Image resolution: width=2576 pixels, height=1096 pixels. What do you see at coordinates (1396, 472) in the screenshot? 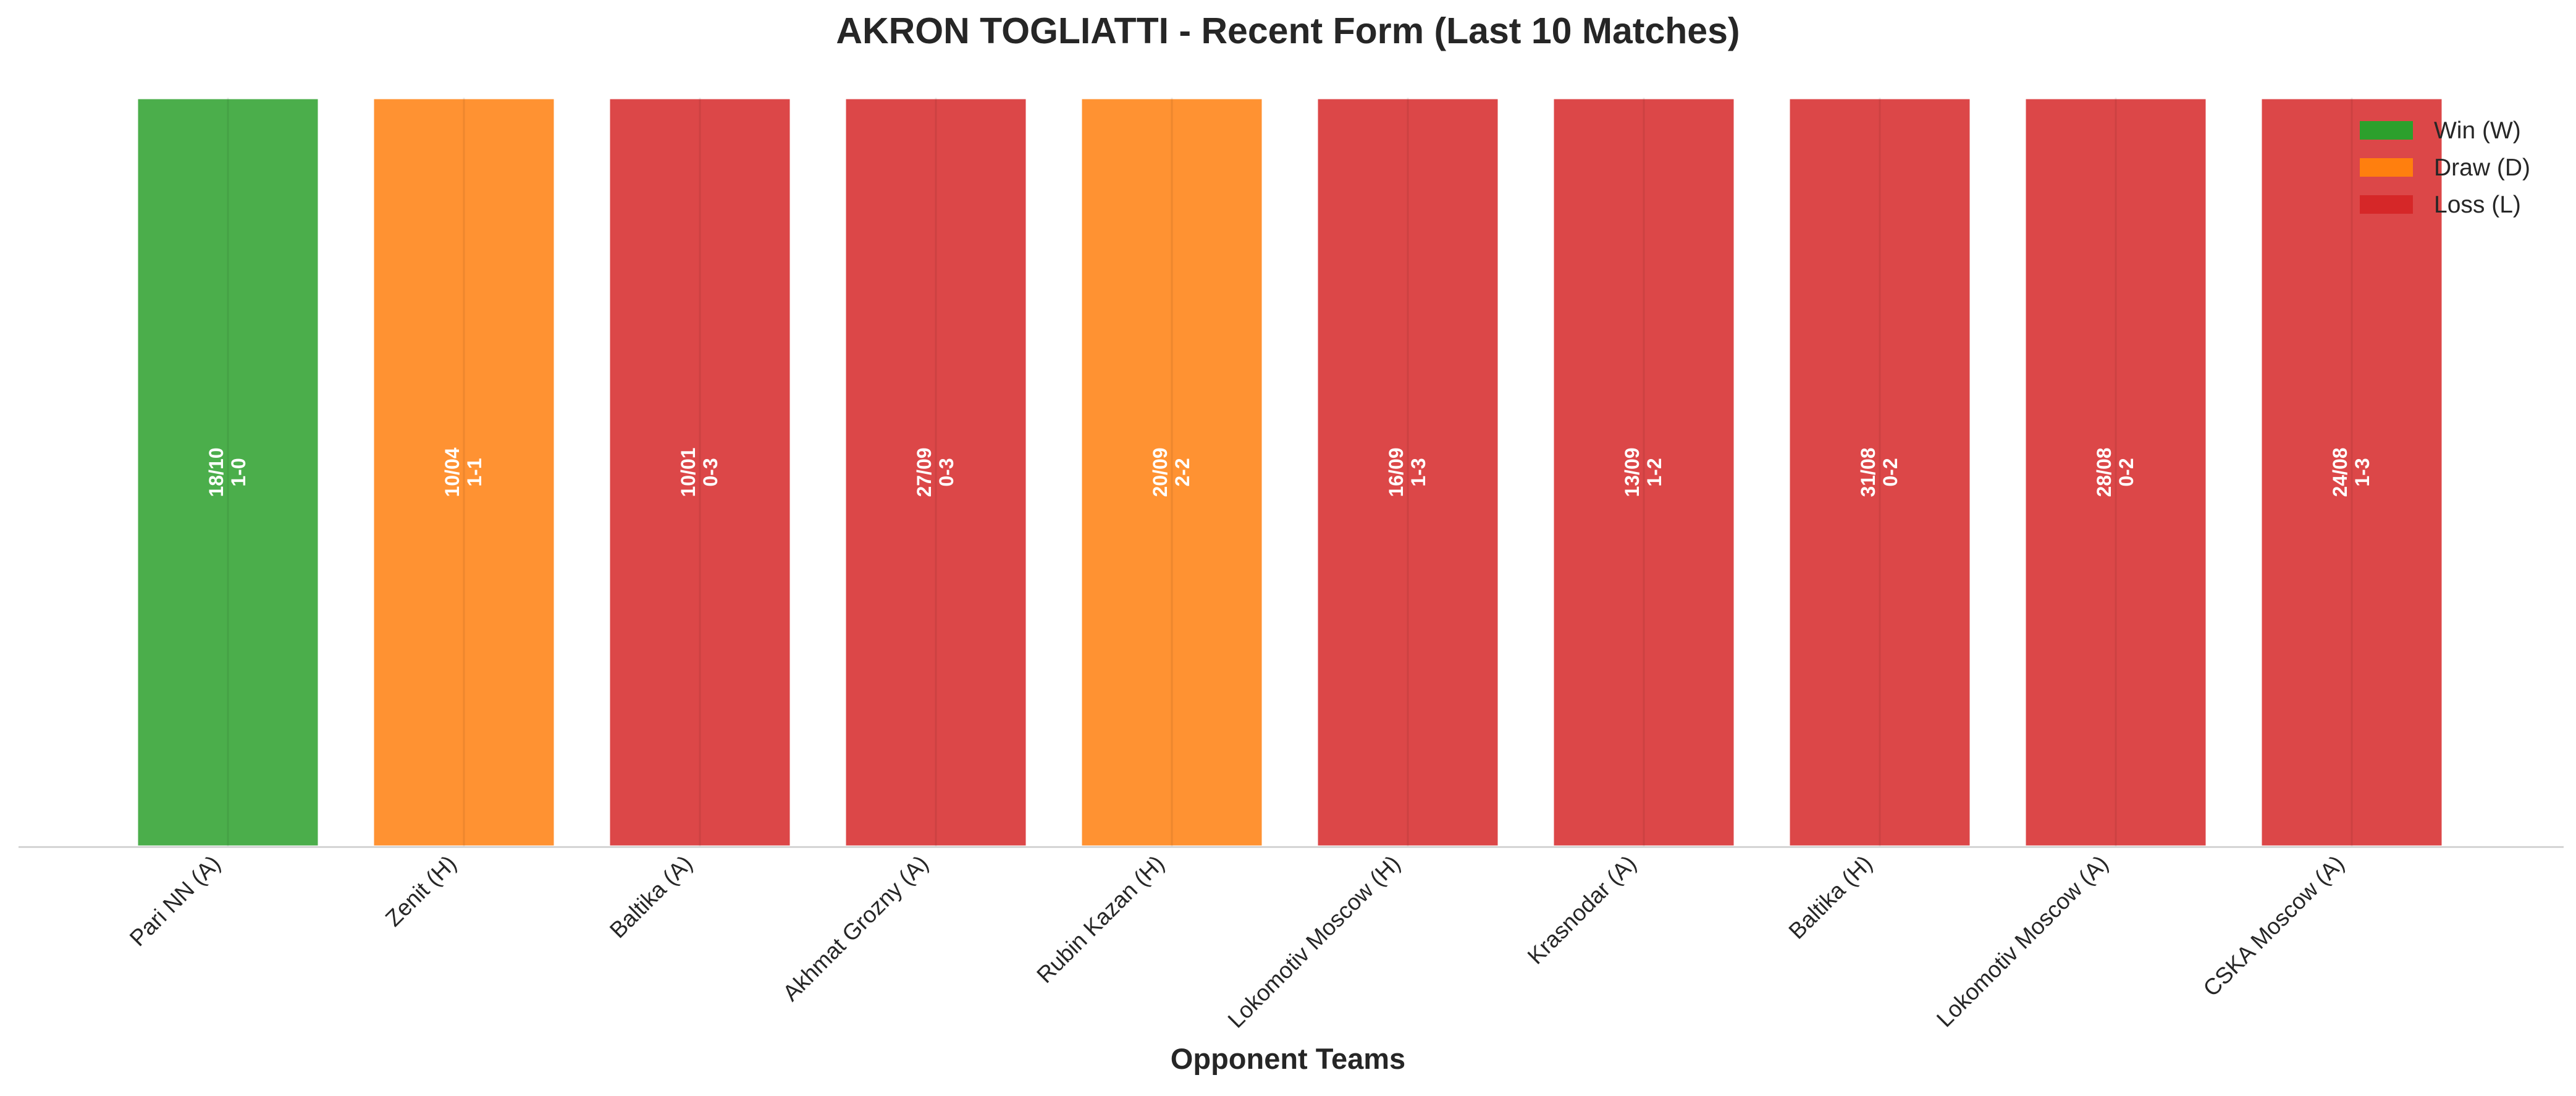
I see `bar-date-label: 16/09` at bounding box center [1396, 472].